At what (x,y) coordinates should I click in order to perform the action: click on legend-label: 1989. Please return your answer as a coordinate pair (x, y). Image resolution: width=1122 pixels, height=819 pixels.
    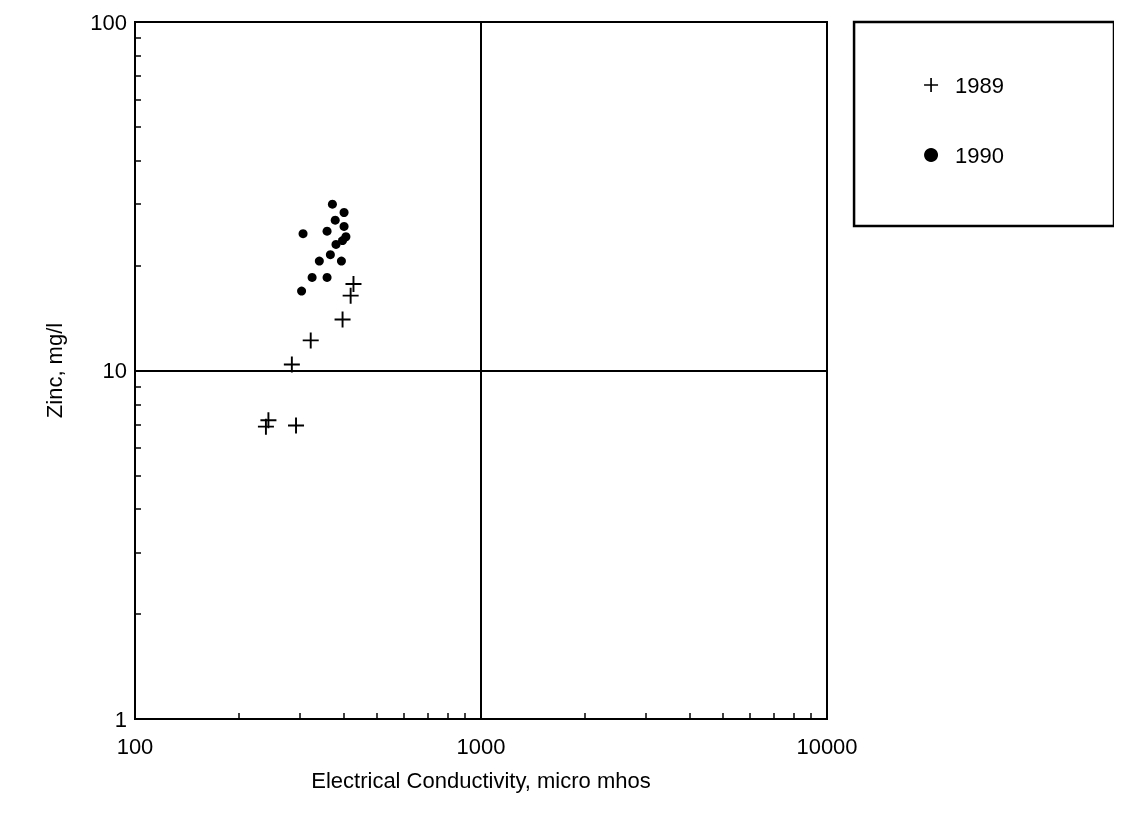
    Looking at the image, I should click on (980, 85).